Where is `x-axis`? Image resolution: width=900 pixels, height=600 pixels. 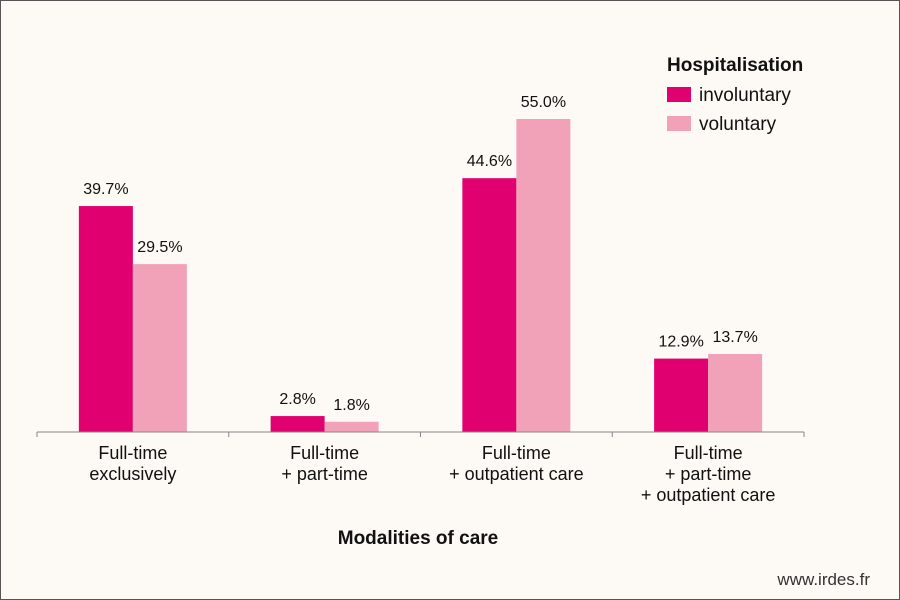 x-axis is located at coordinates (420, 434).